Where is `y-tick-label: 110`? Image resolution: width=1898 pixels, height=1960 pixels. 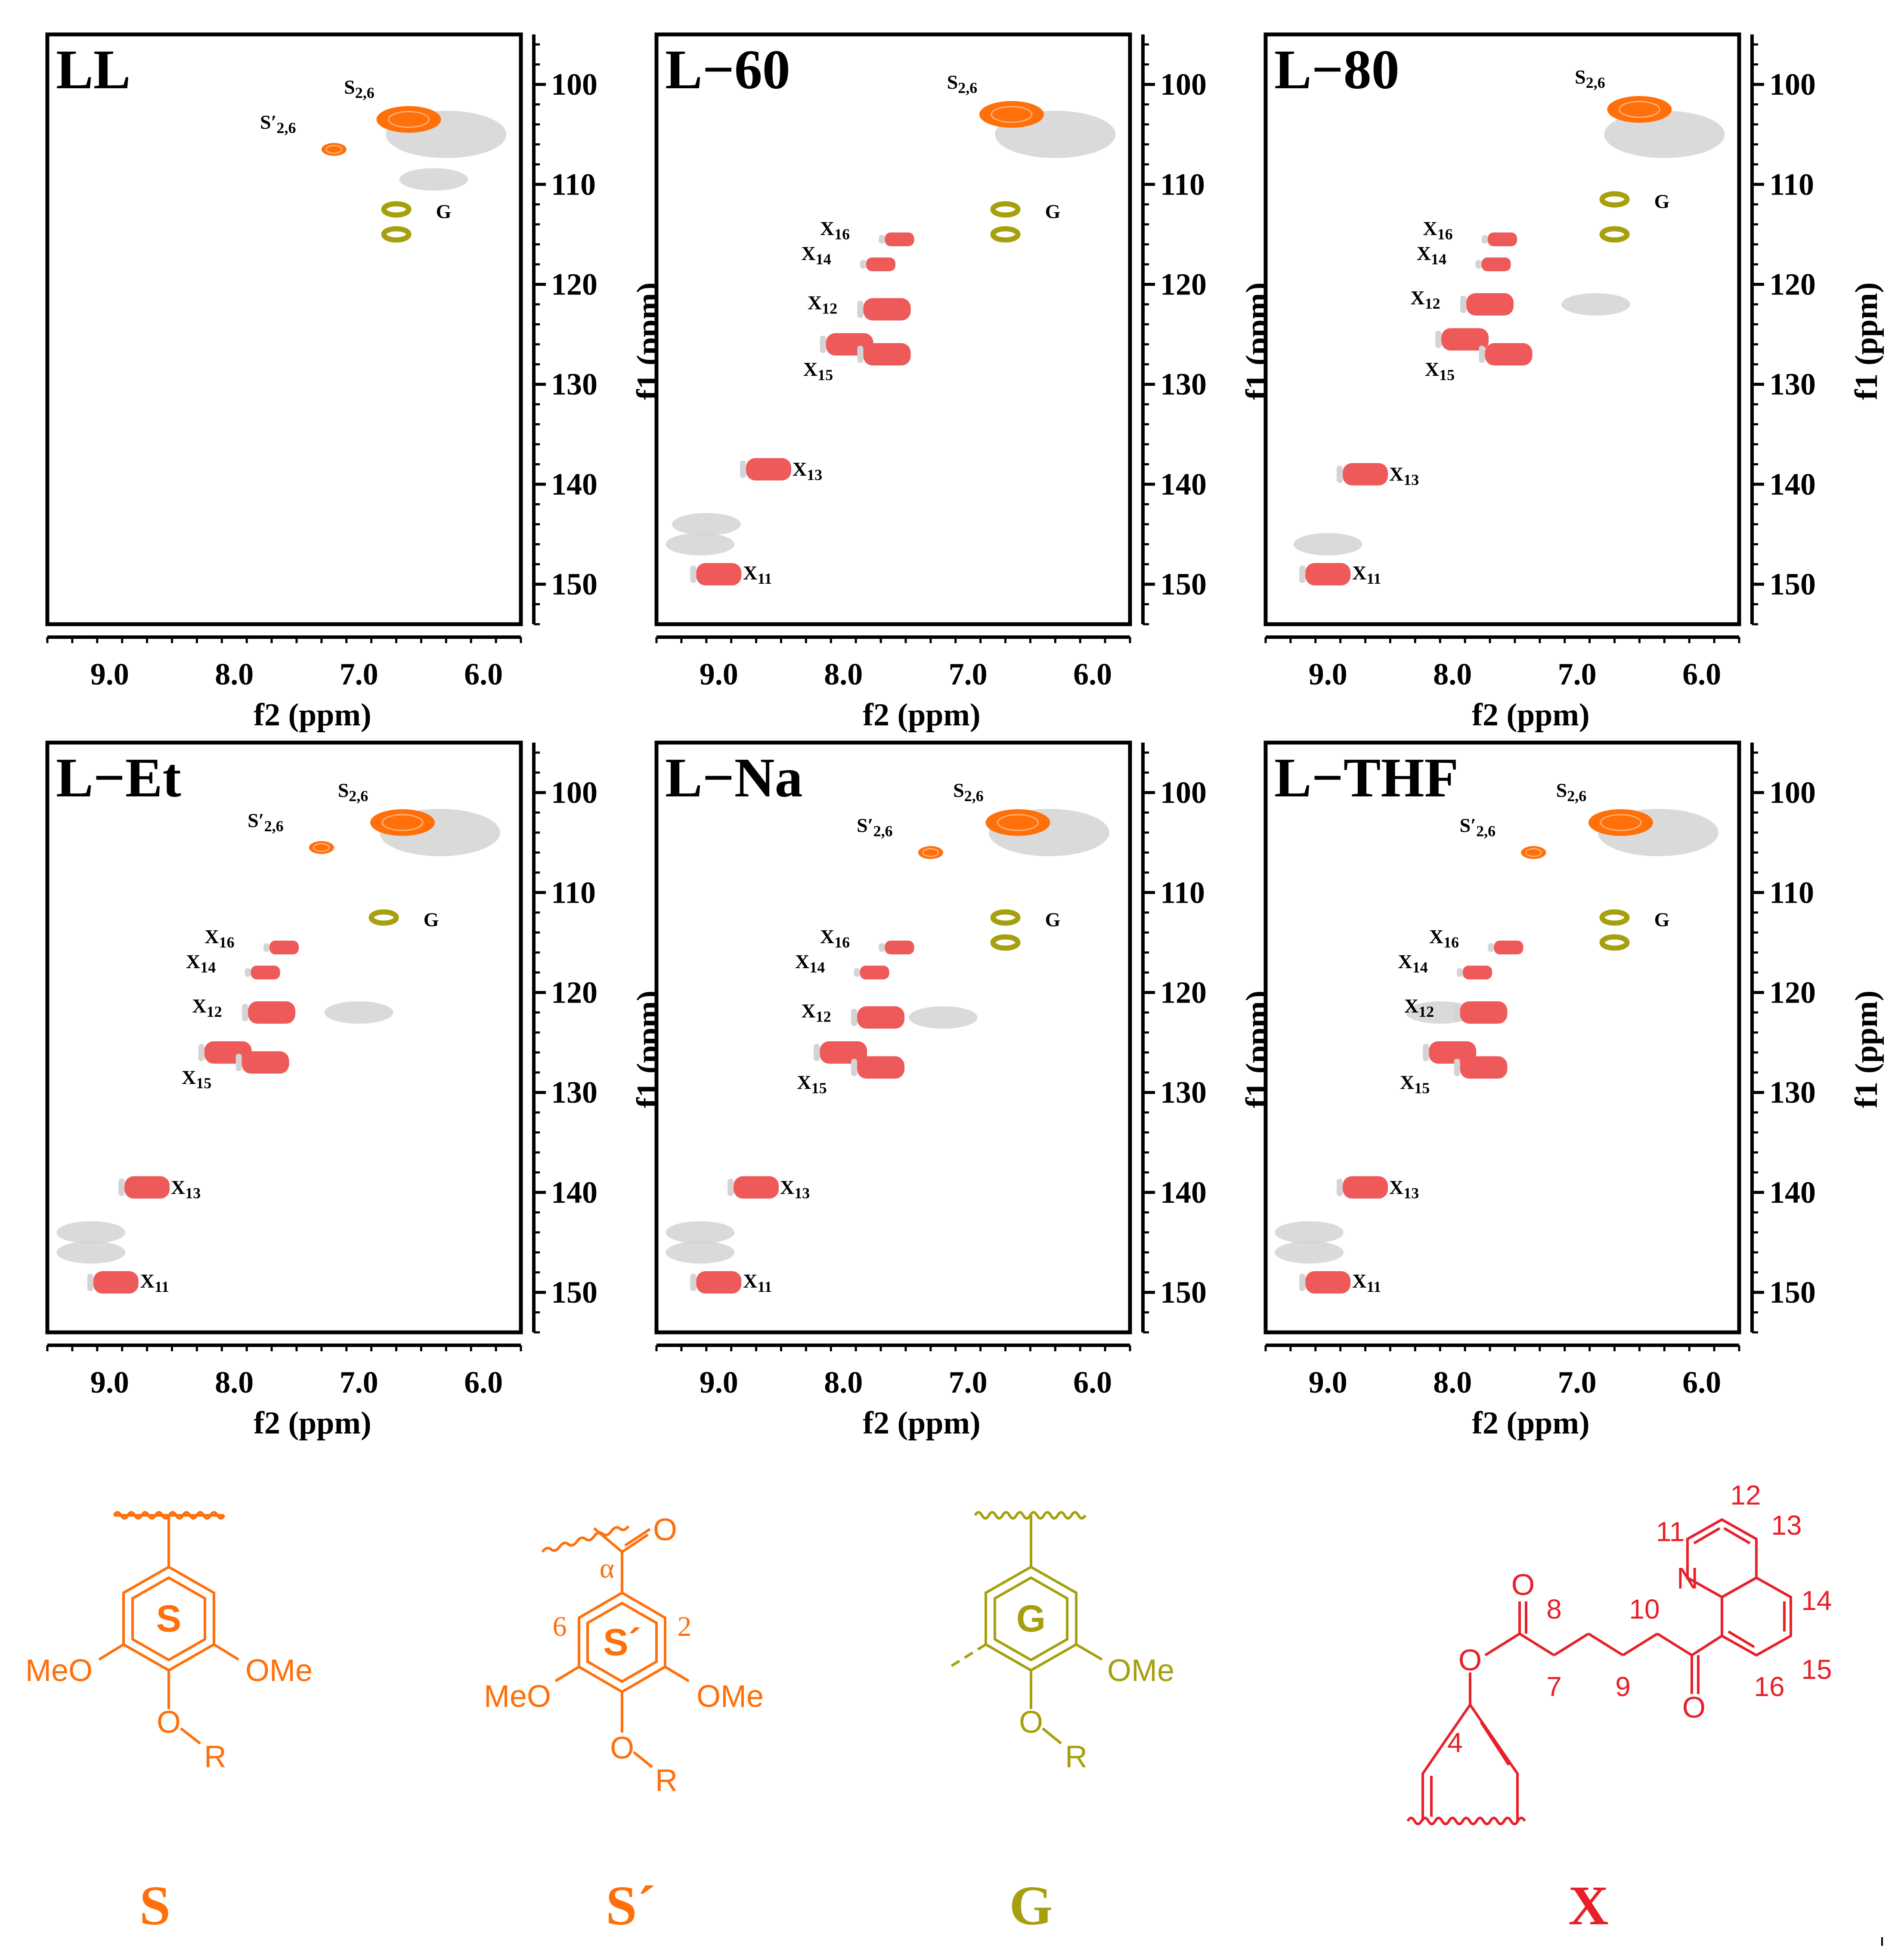
y-tick-label: 110 is located at coordinates (1182, 892).